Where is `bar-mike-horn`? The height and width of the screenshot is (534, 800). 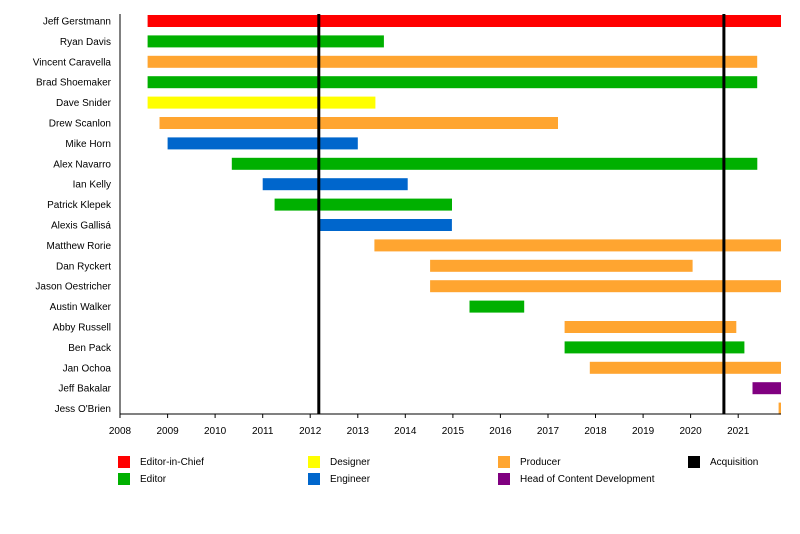 bar-mike-horn is located at coordinates (262, 143).